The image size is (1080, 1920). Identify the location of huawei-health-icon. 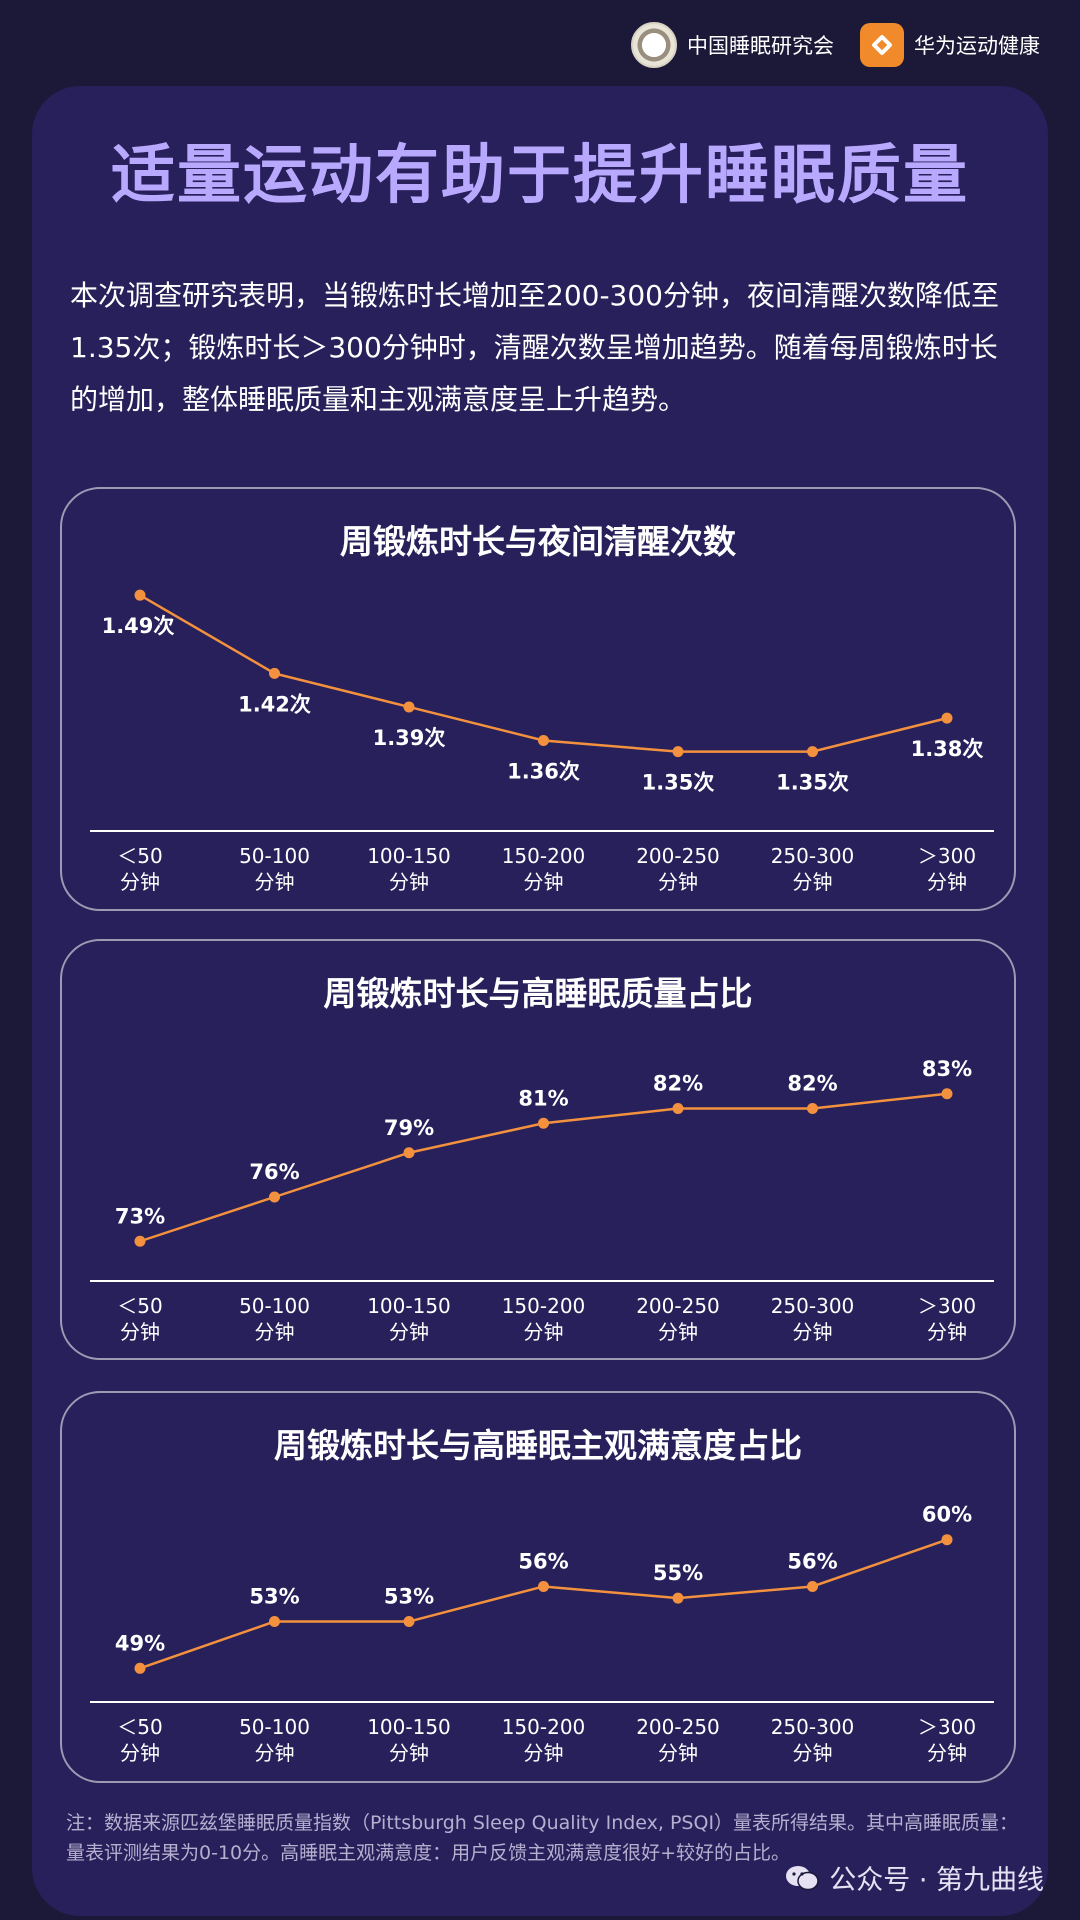
(882, 45).